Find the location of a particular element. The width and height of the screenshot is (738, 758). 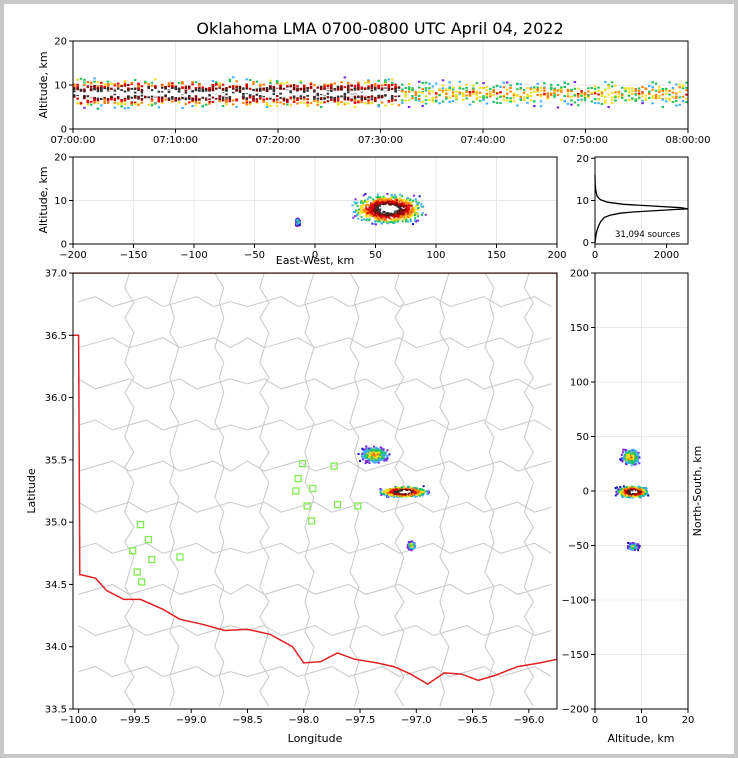

time-alt-xtick-label: 07:10:00 is located at coordinates (175, 140).